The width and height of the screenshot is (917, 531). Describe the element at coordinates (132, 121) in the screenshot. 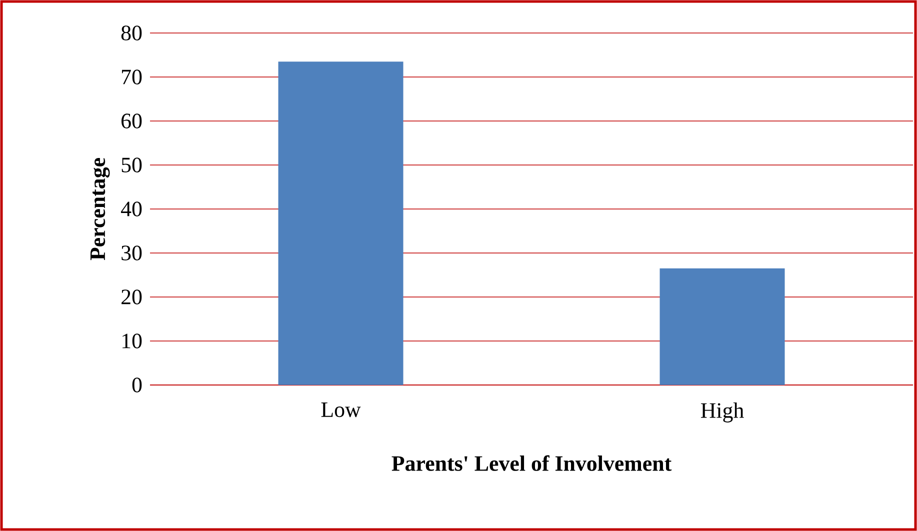

I see `y-tick-label: 60` at that location.